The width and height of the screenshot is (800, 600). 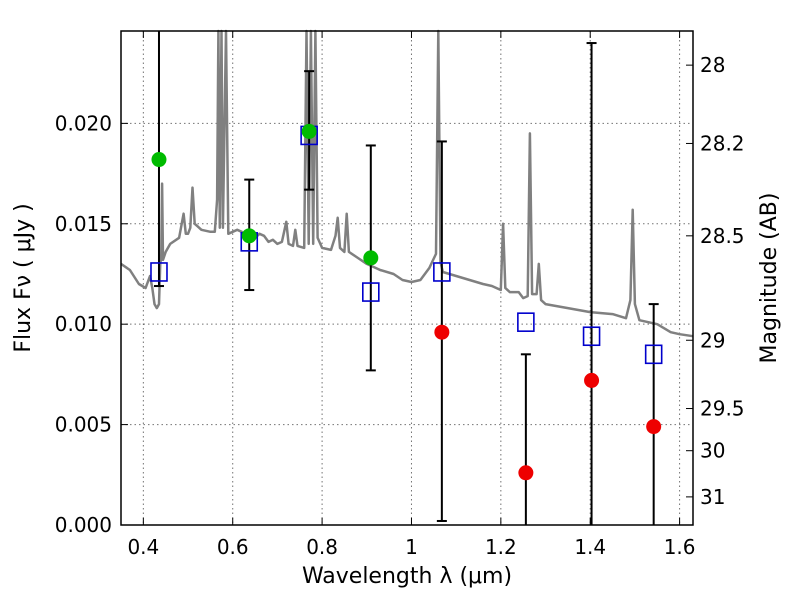 I want to click on right-tick-label: 30, so click(x=712, y=451).